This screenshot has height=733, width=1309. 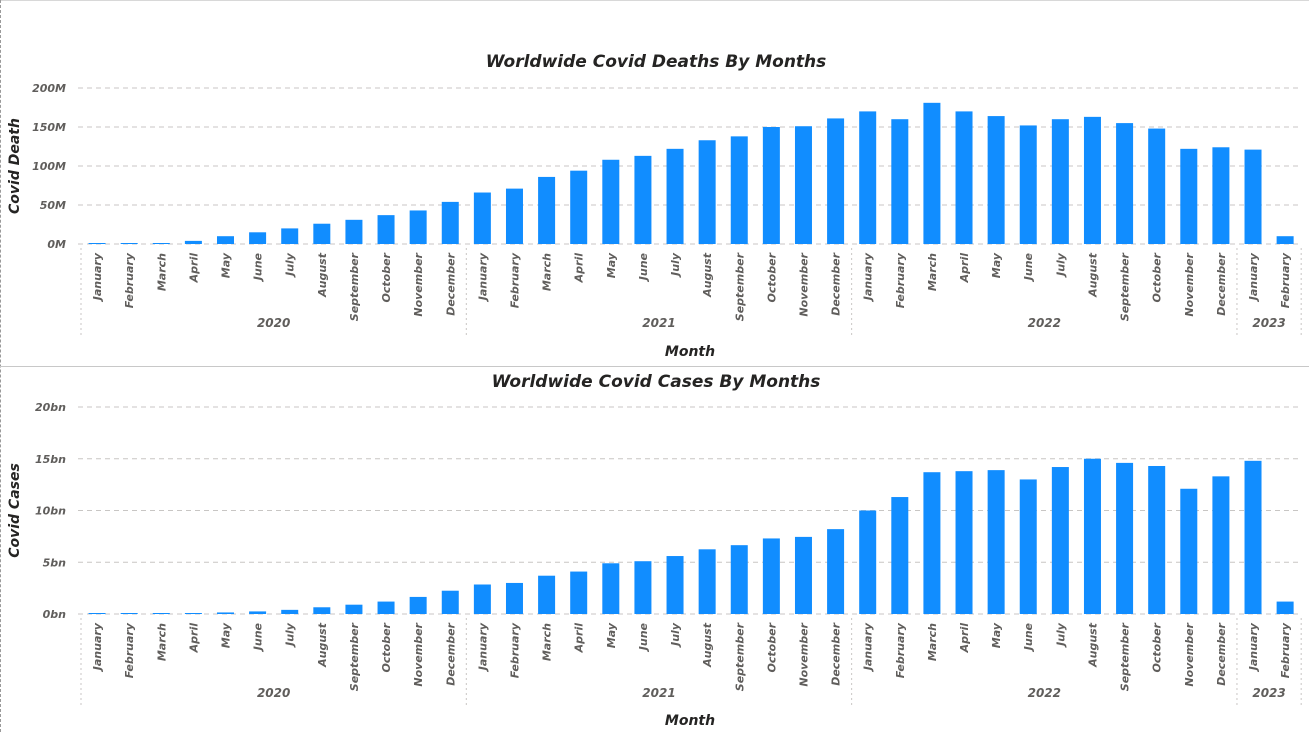 I want to click on x-tick-label-month: August, so click(x=1092, y=275).